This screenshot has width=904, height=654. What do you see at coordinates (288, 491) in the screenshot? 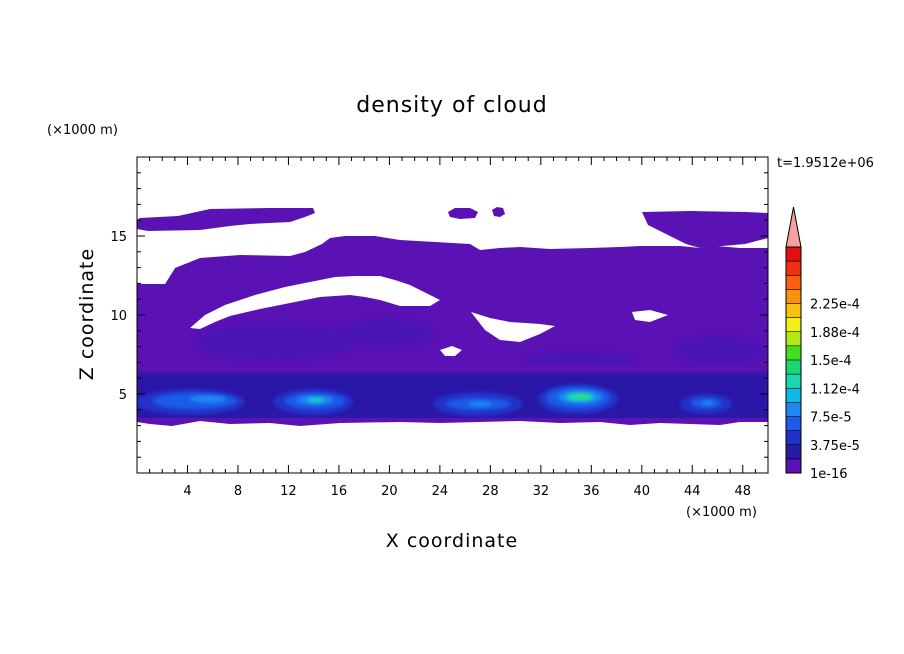
I see `x-tick-label: 12` at bounding box center [288, 491].